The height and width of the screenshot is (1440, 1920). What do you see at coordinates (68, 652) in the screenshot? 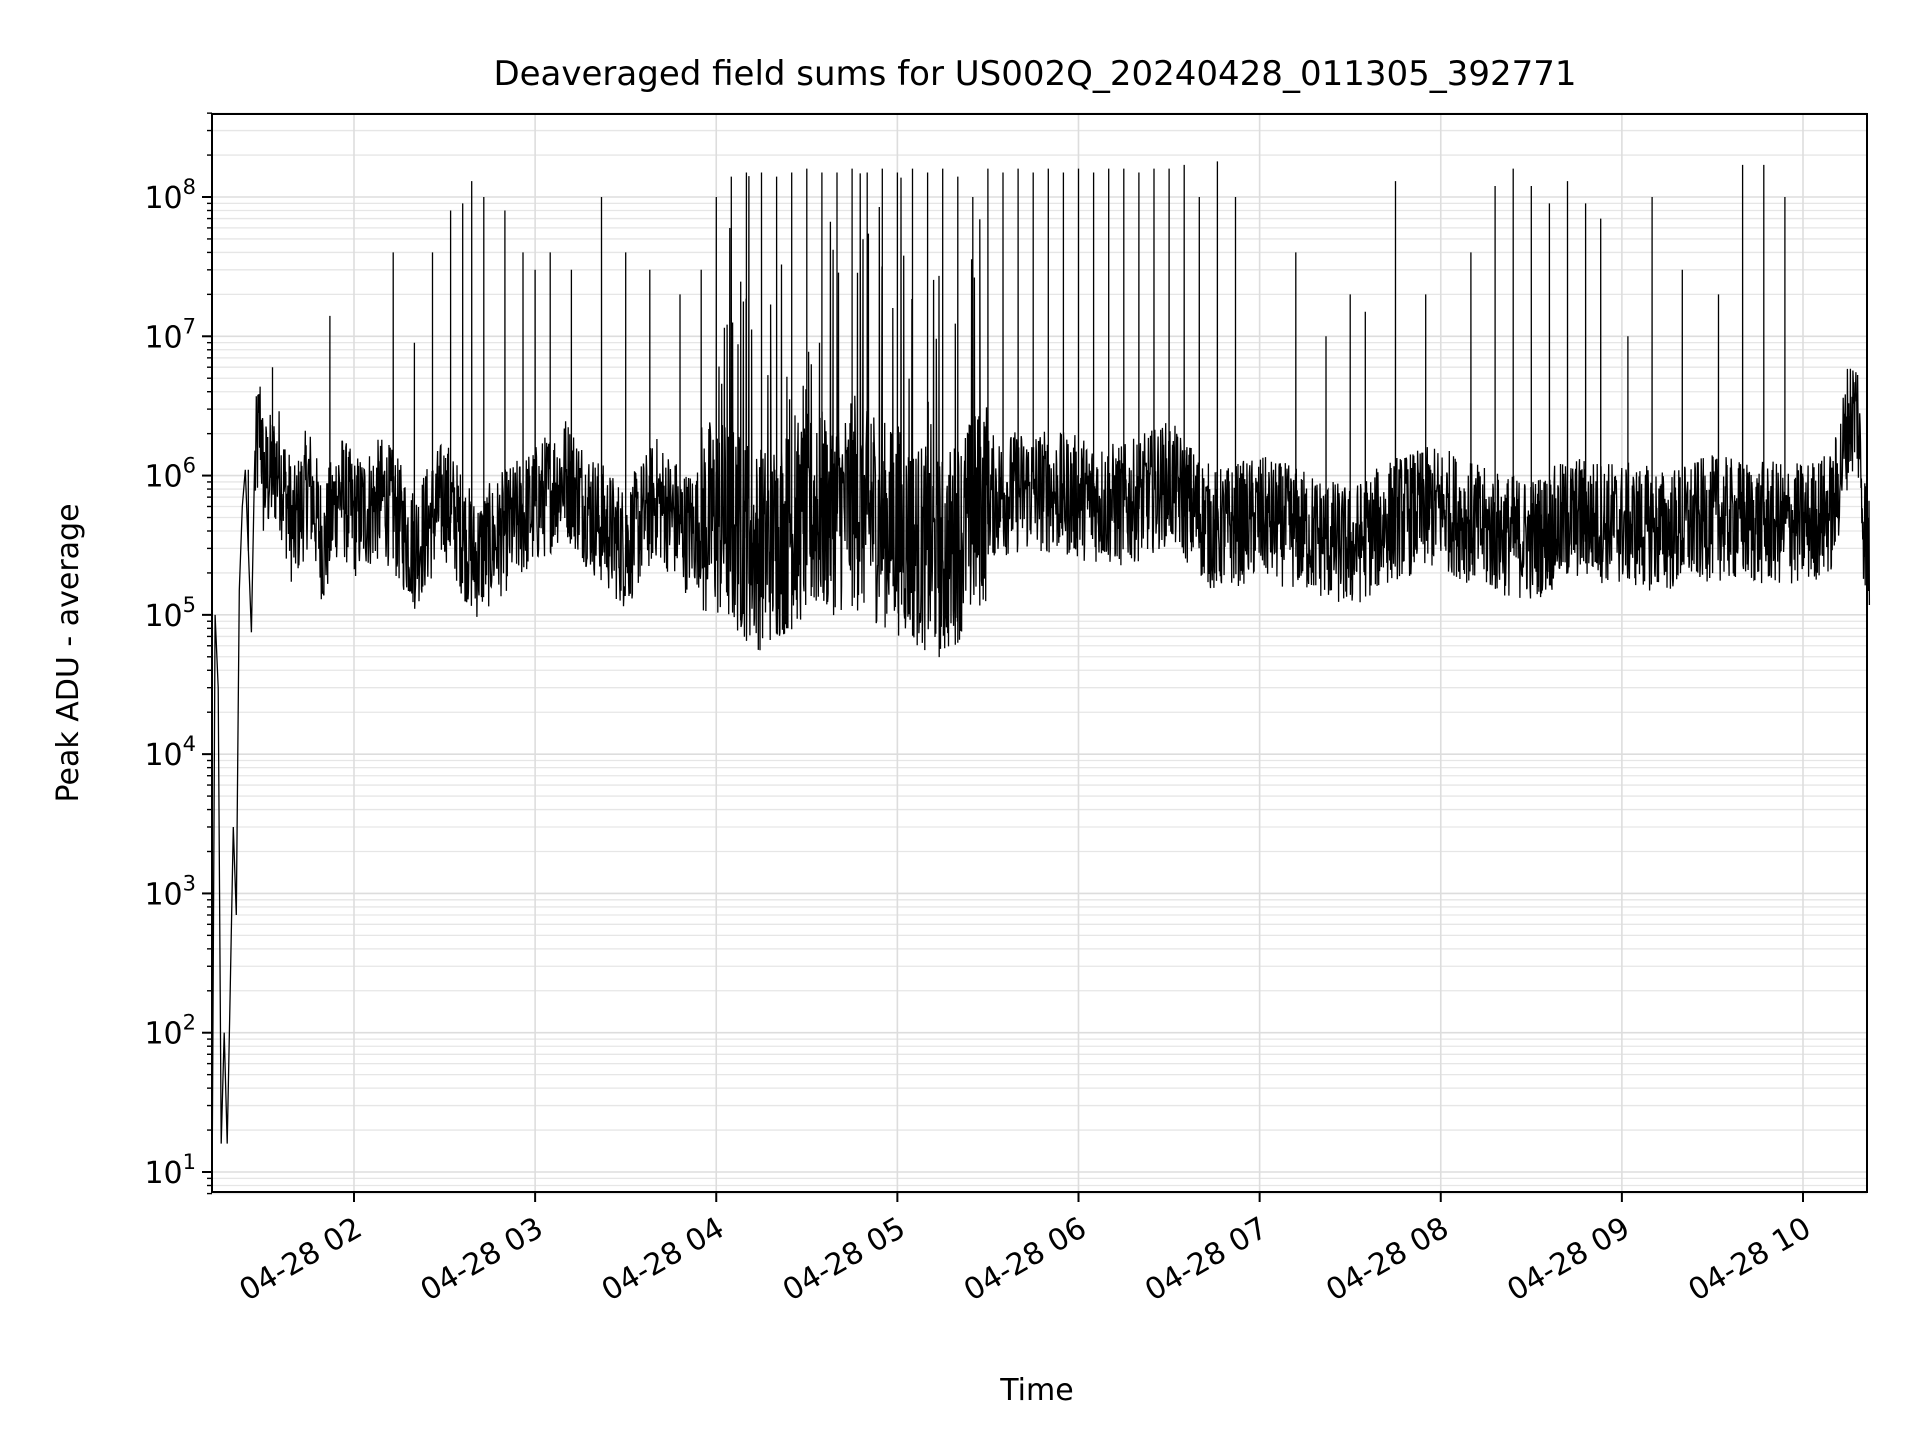
I see `y-axis-label: Peak ADU - average` at bounding box center [68, 652].